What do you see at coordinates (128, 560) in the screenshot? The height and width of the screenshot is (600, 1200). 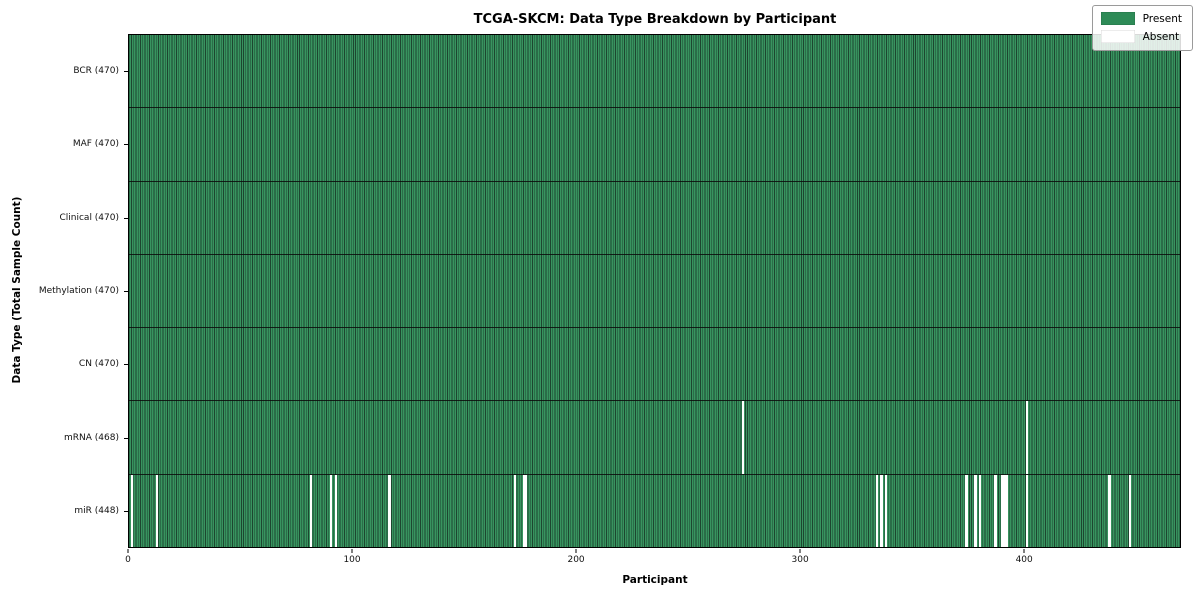 I see `x-tick-label-0: 0` at bounding box center [128, 560].